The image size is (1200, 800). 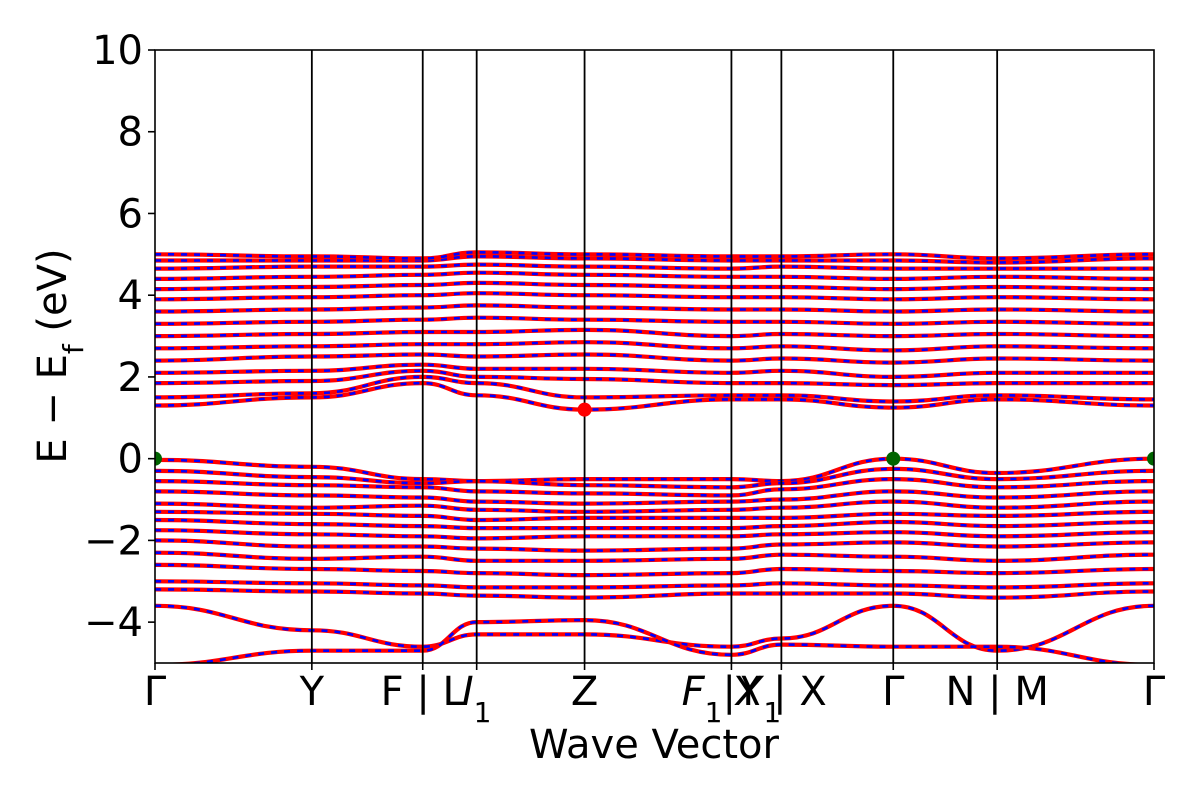 I want to click on y-tick-label: 4, so click(x=130, y=296).